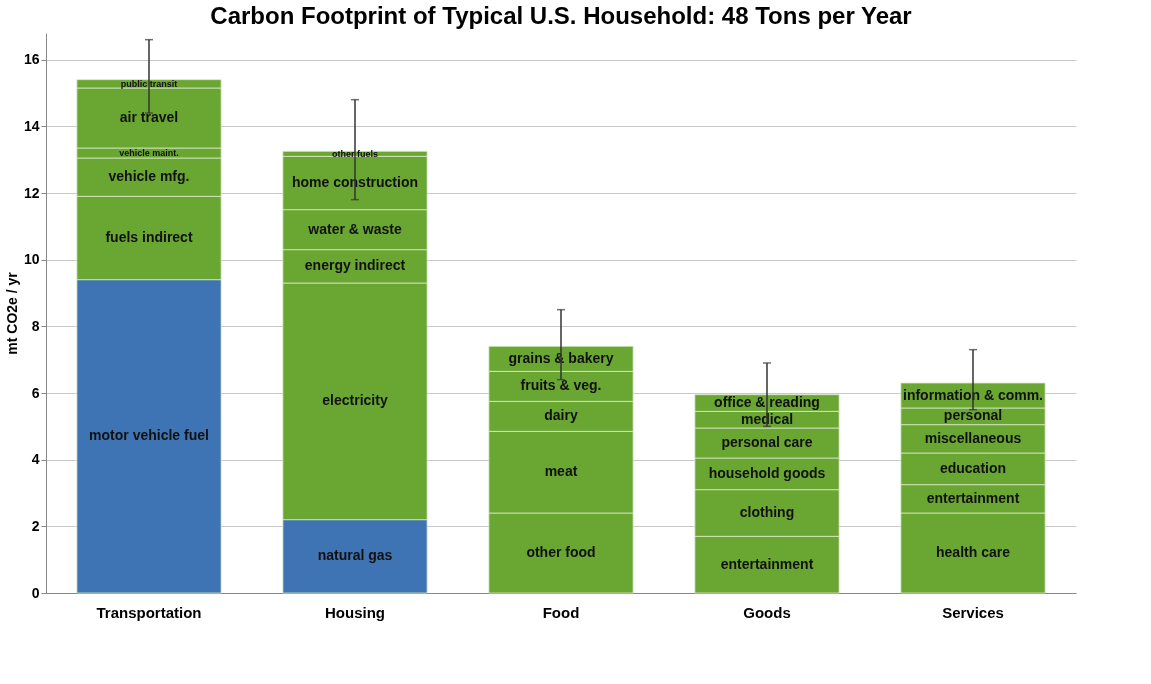  Describe the element at coordinates (561, 15) in the screenshot. I see `chart-title: Carbon Footprint of Typical U.S. Household: 48 Tons per Year` at that location.